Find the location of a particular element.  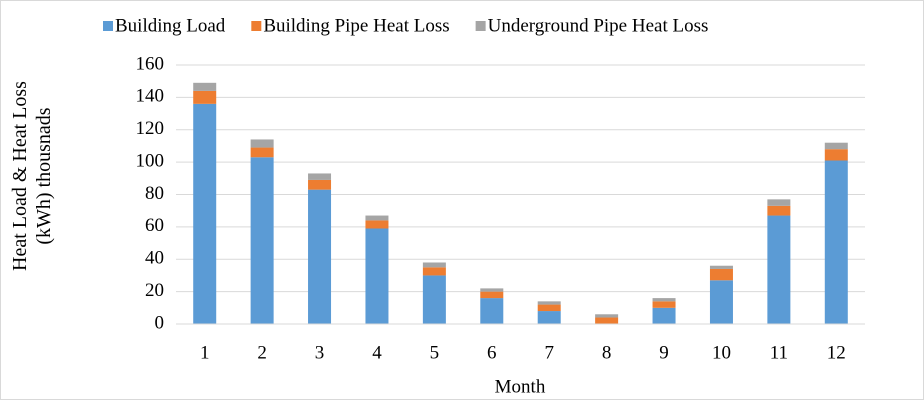

y-tick-label: 40 is located at coordinates (154, 258).